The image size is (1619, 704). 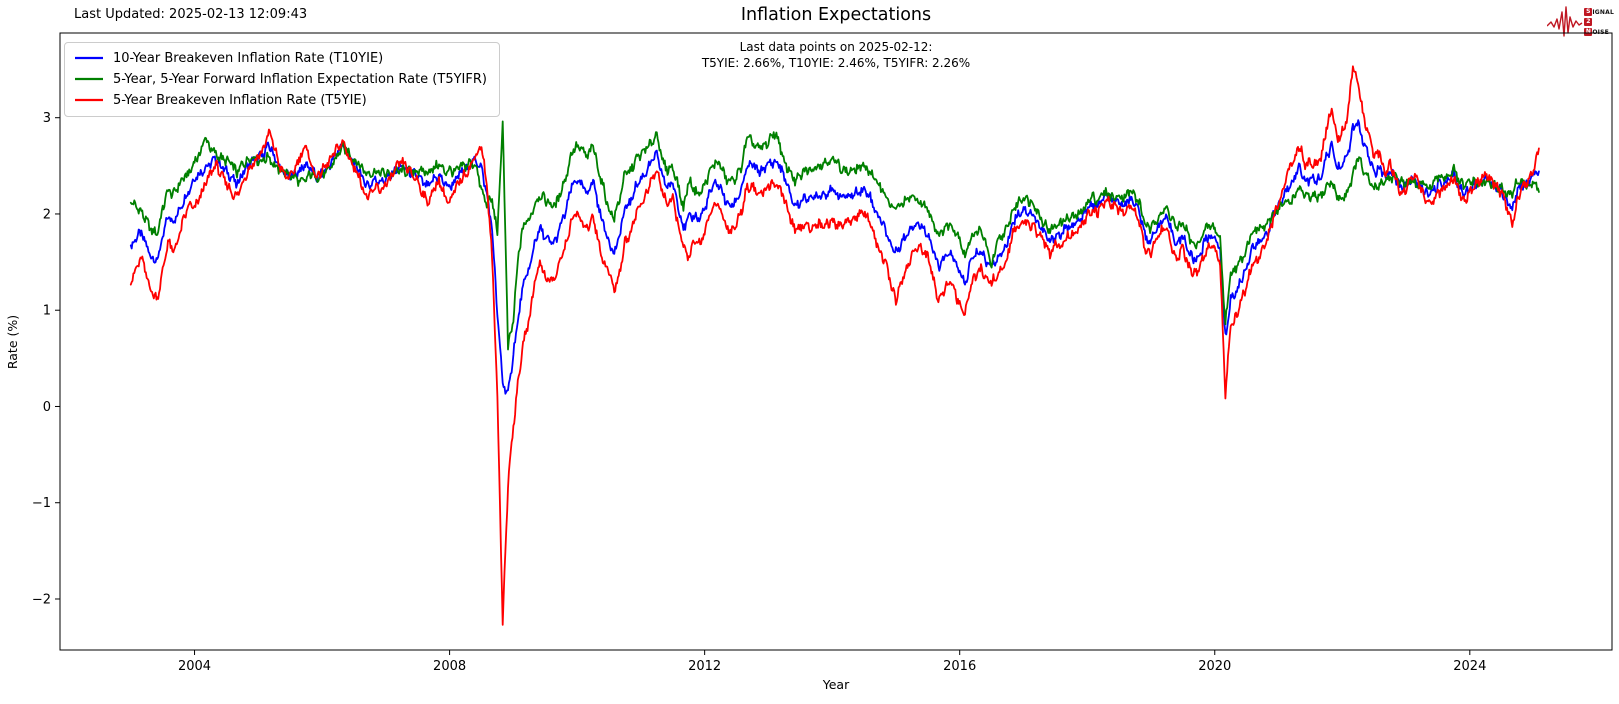 What do you see at coordinates (836, 15) in the screenshot?
I see `page-title: Inflation Expectations` at bounding box center [836, 15].